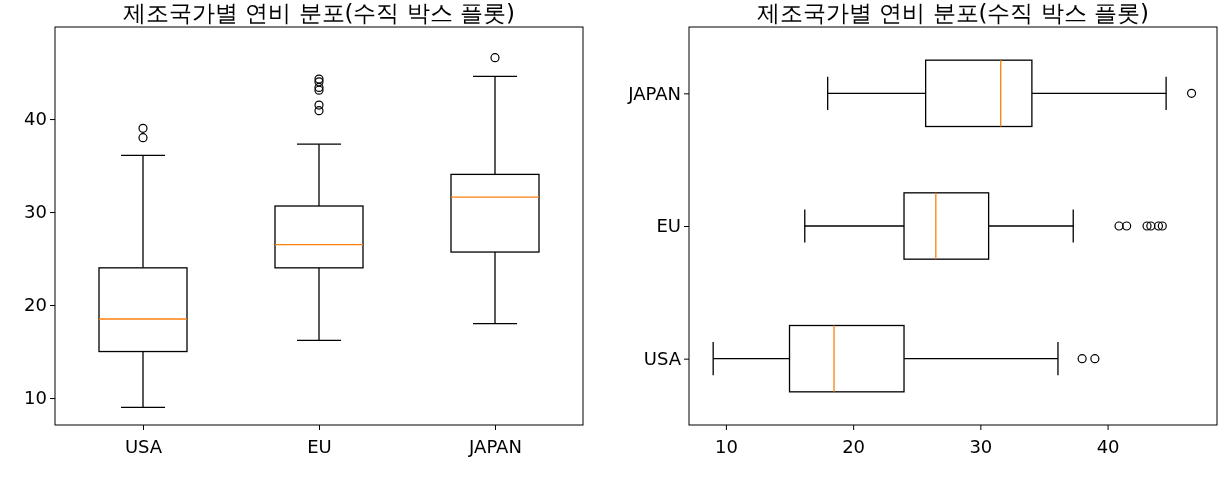  I want to click on y-tick-label: 20, so click(35, 305).